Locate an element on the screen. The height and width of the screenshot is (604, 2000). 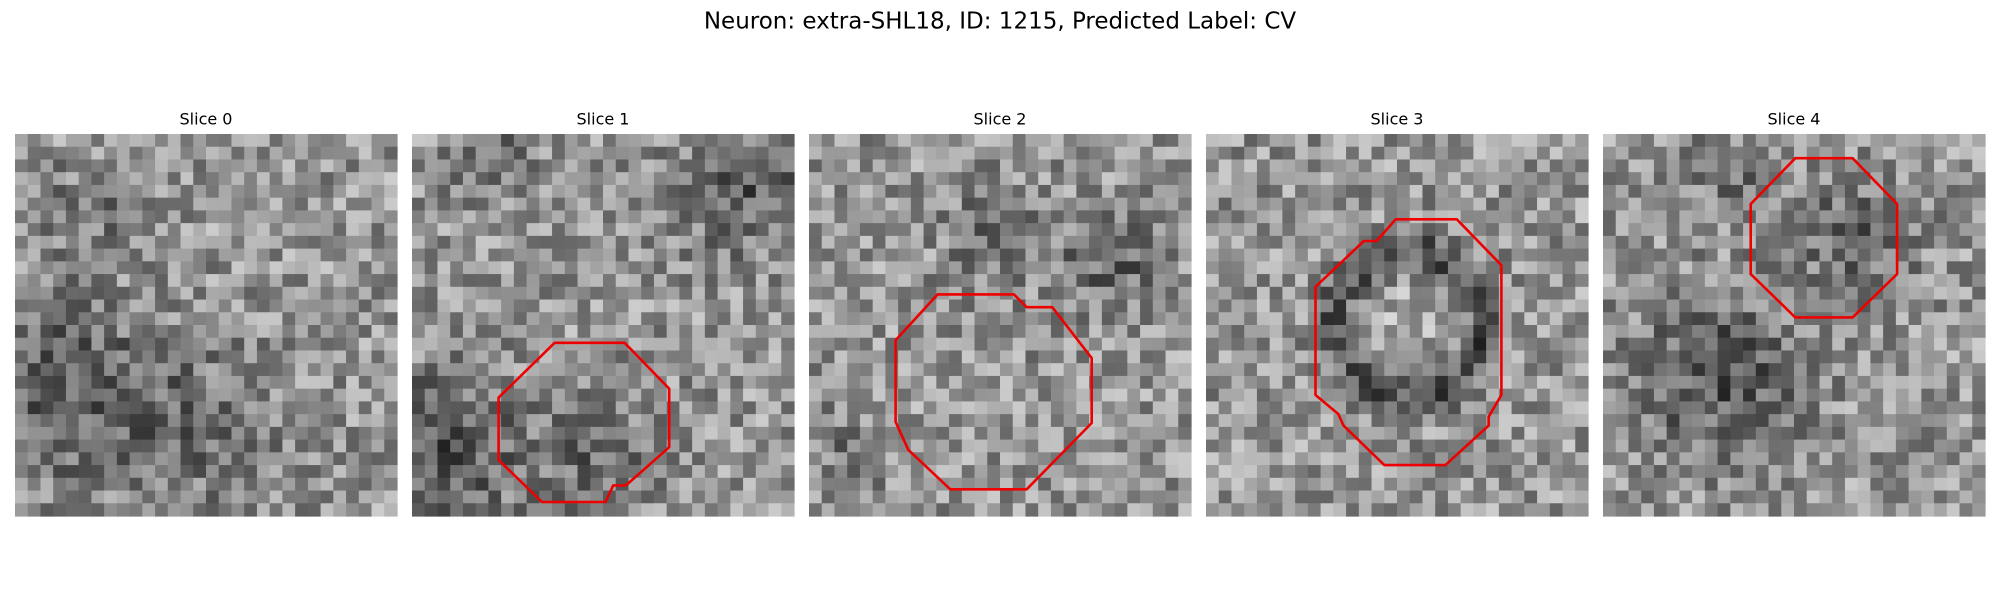
contour is located at coordinates (1408, 342).